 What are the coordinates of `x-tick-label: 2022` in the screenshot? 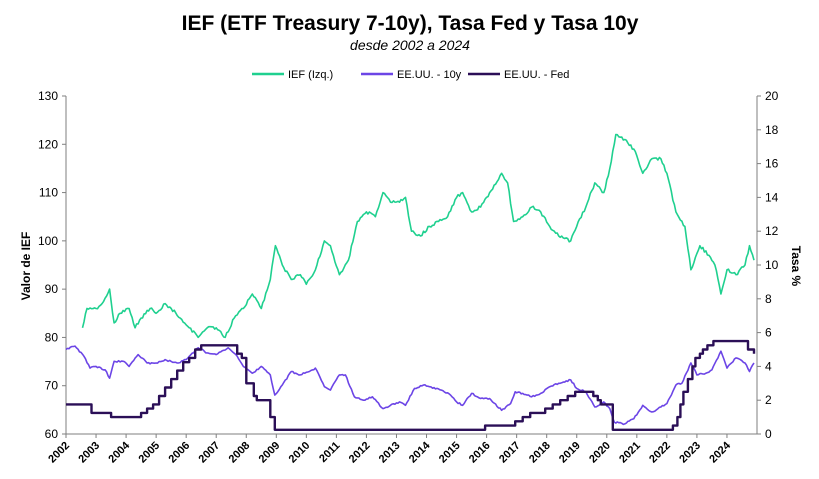 It's located at (660, 453).